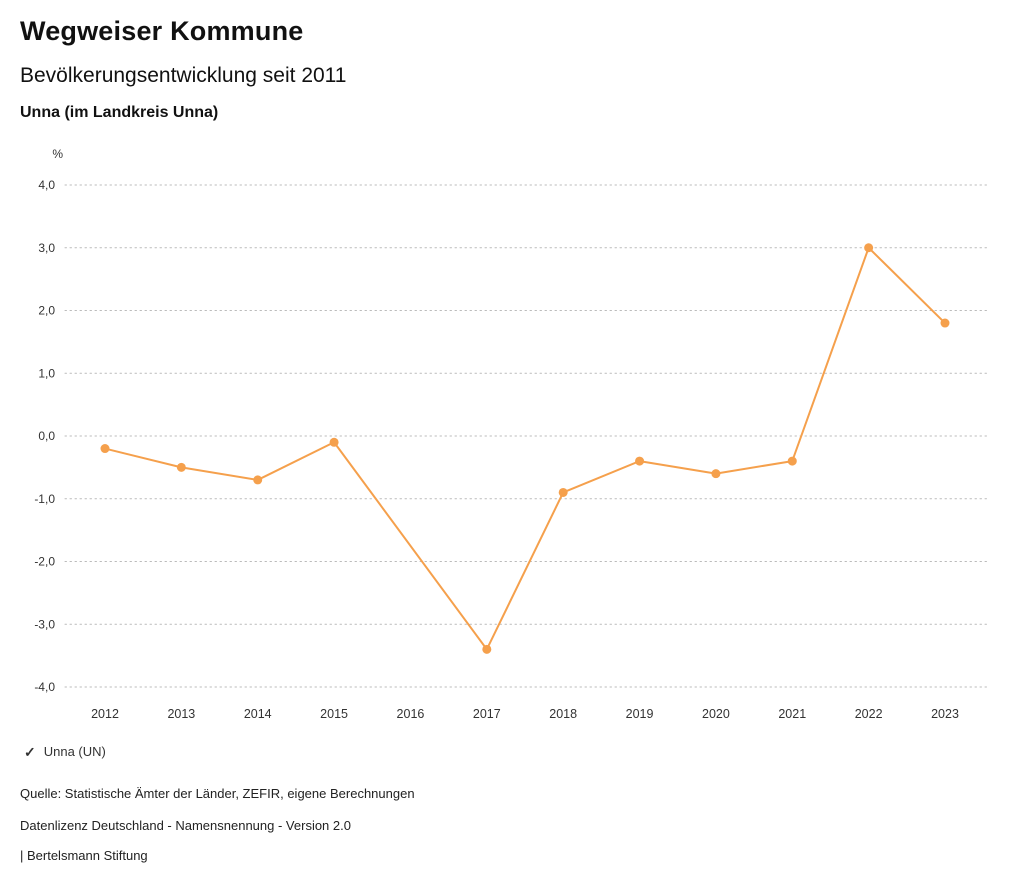  Describe the element at coordinates (258, 714) in the screenshot. I see `x-tick-label: 2014` at that location.